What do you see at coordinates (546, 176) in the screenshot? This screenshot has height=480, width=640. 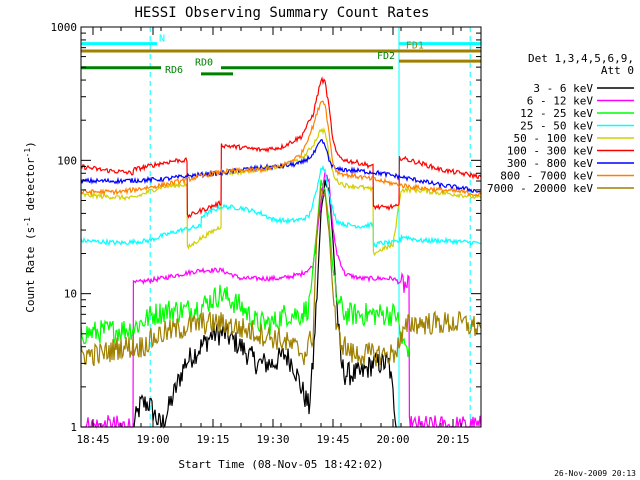 I see `legend-label-7: 800 - 7000 keV` at bounding box center [546, 176].